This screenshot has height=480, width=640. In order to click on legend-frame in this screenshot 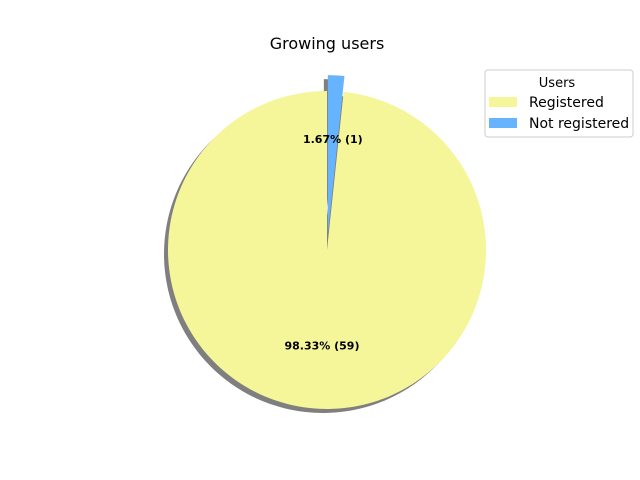, I will do `click(559, 103)`.